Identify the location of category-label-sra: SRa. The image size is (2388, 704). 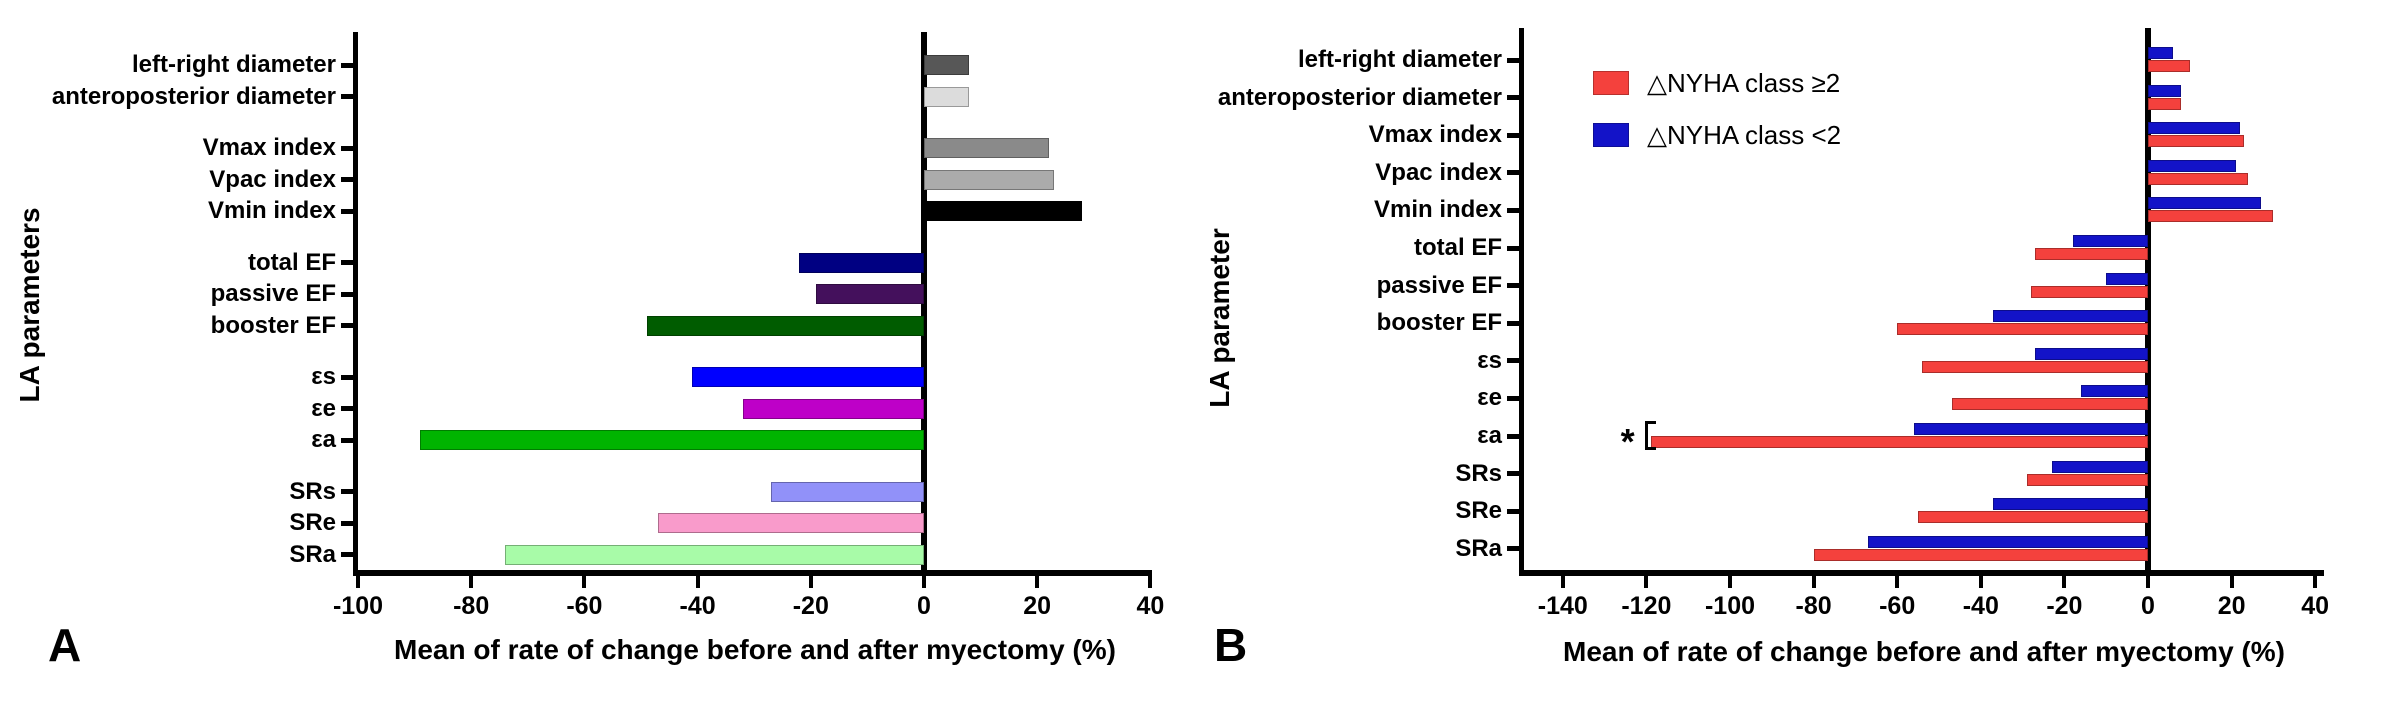
(312, 554).